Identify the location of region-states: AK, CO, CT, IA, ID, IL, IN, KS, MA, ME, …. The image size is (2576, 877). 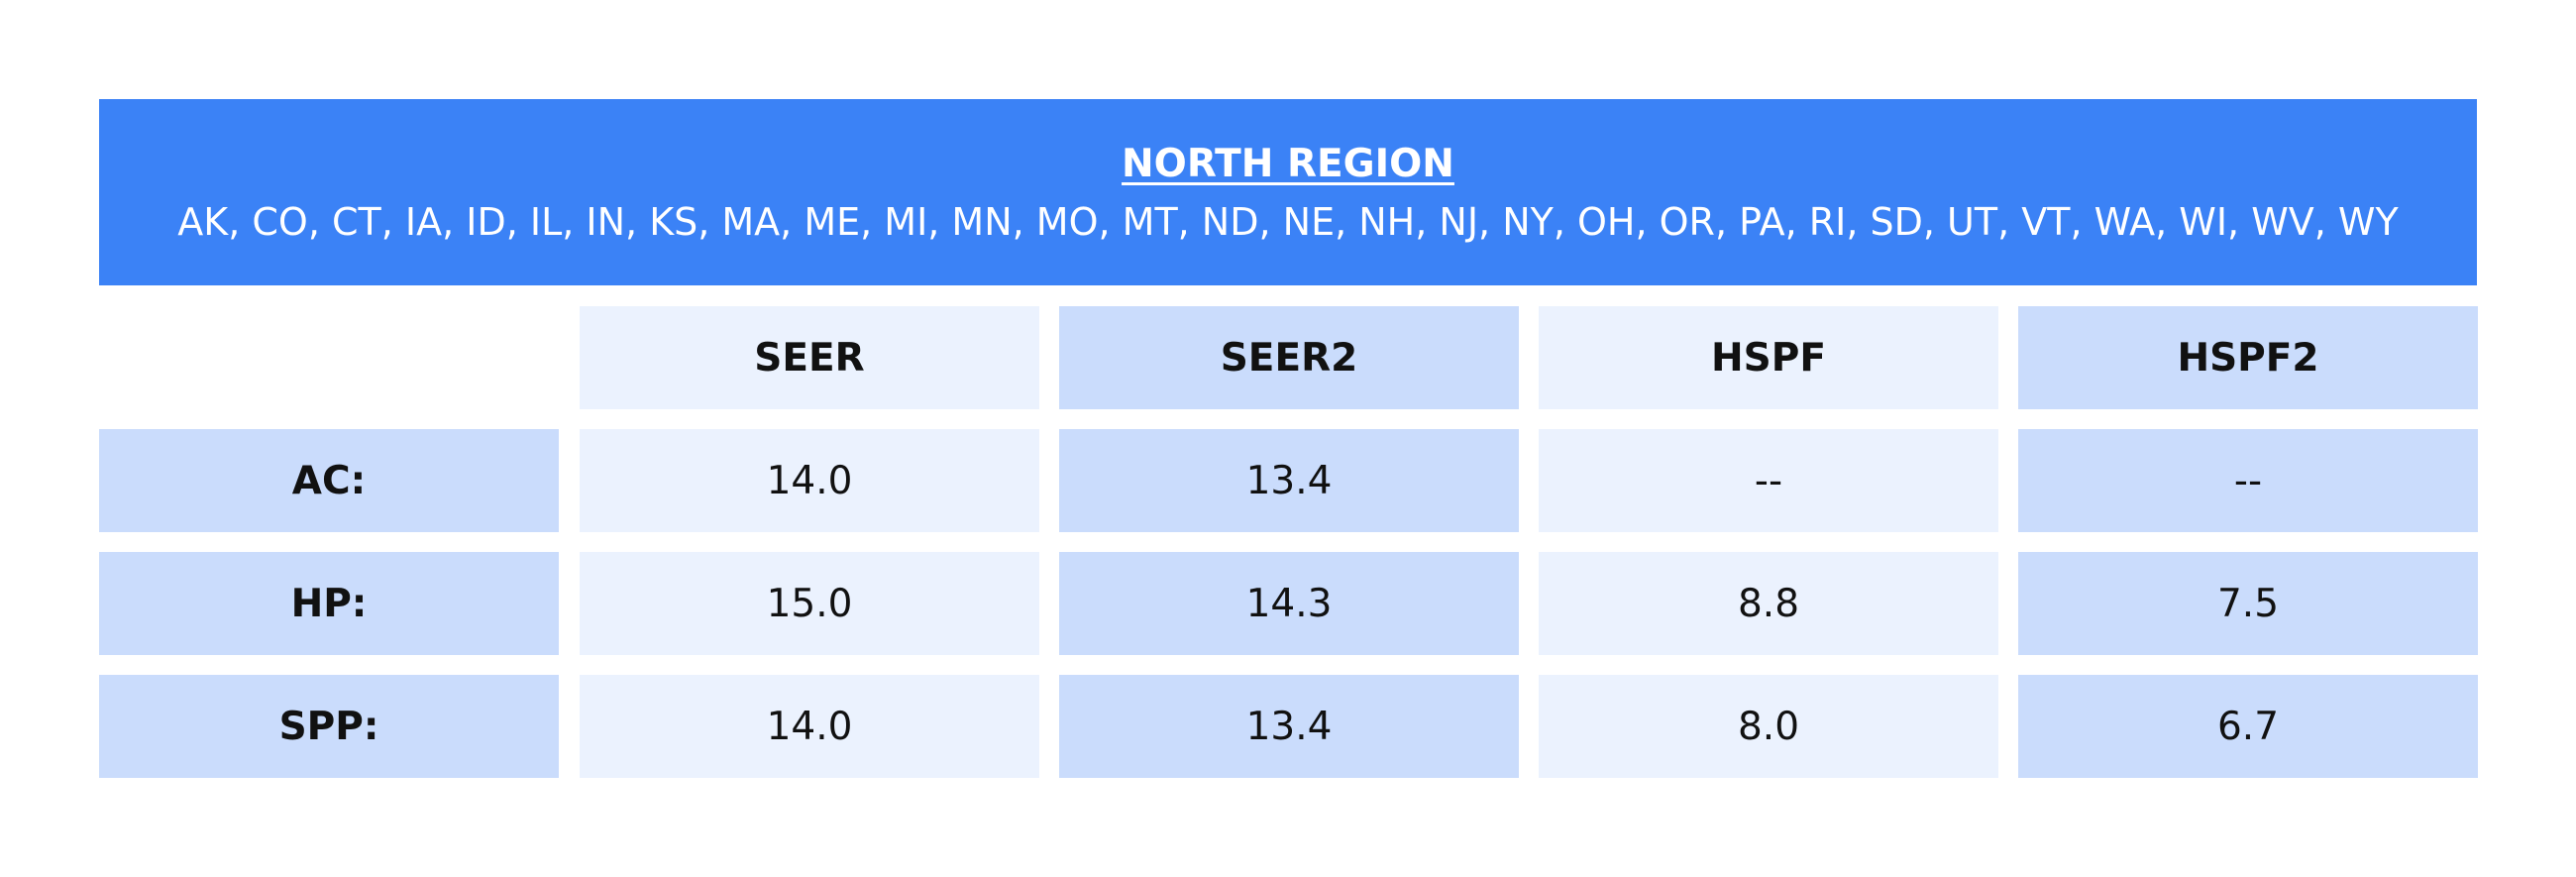
(1288, 222).